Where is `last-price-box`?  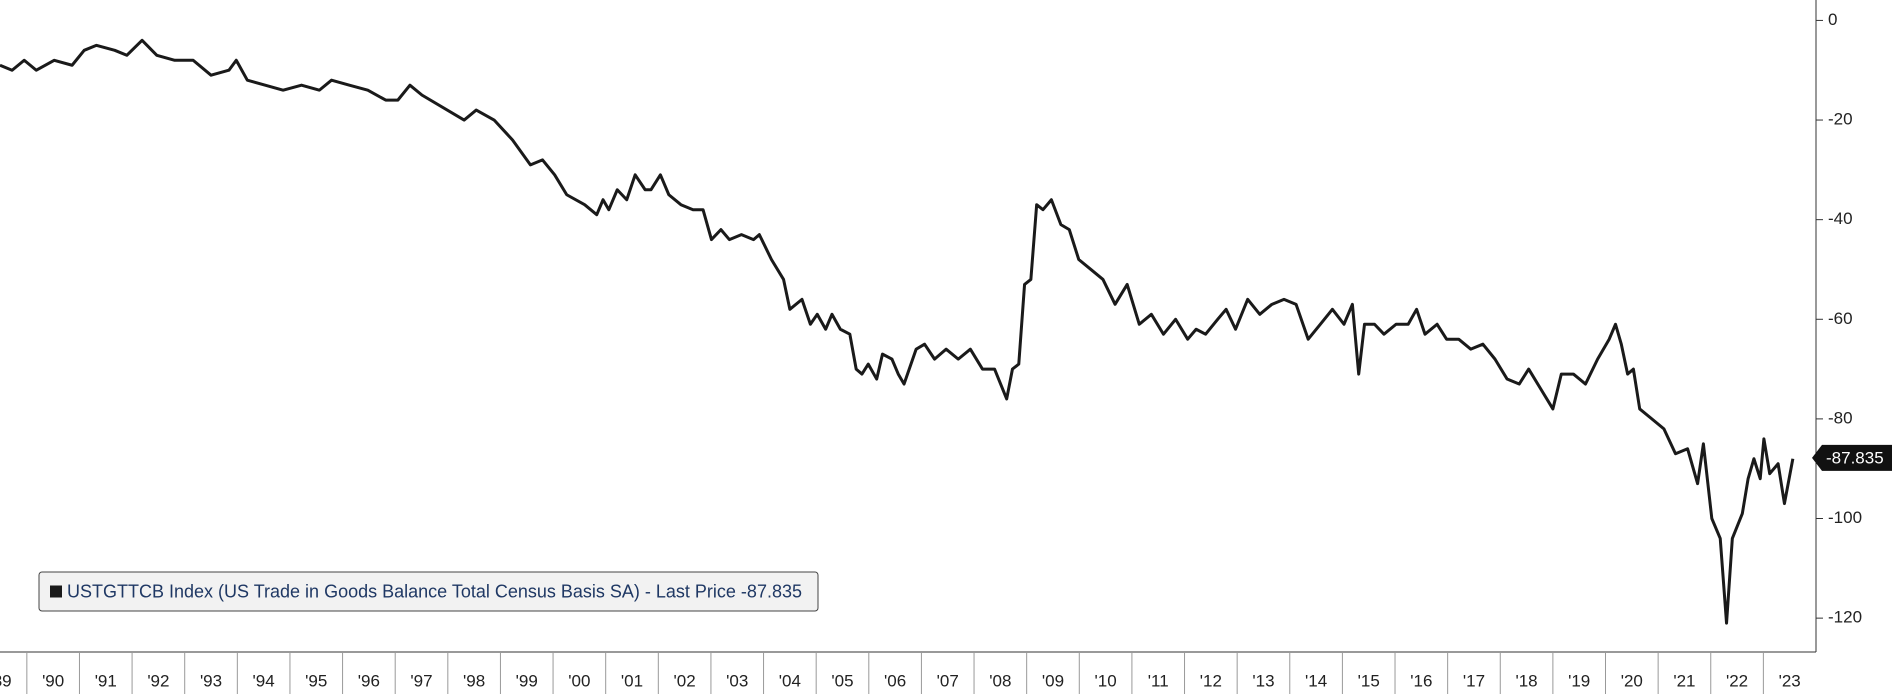 last-price-box is located at coordinates (1852, 457).